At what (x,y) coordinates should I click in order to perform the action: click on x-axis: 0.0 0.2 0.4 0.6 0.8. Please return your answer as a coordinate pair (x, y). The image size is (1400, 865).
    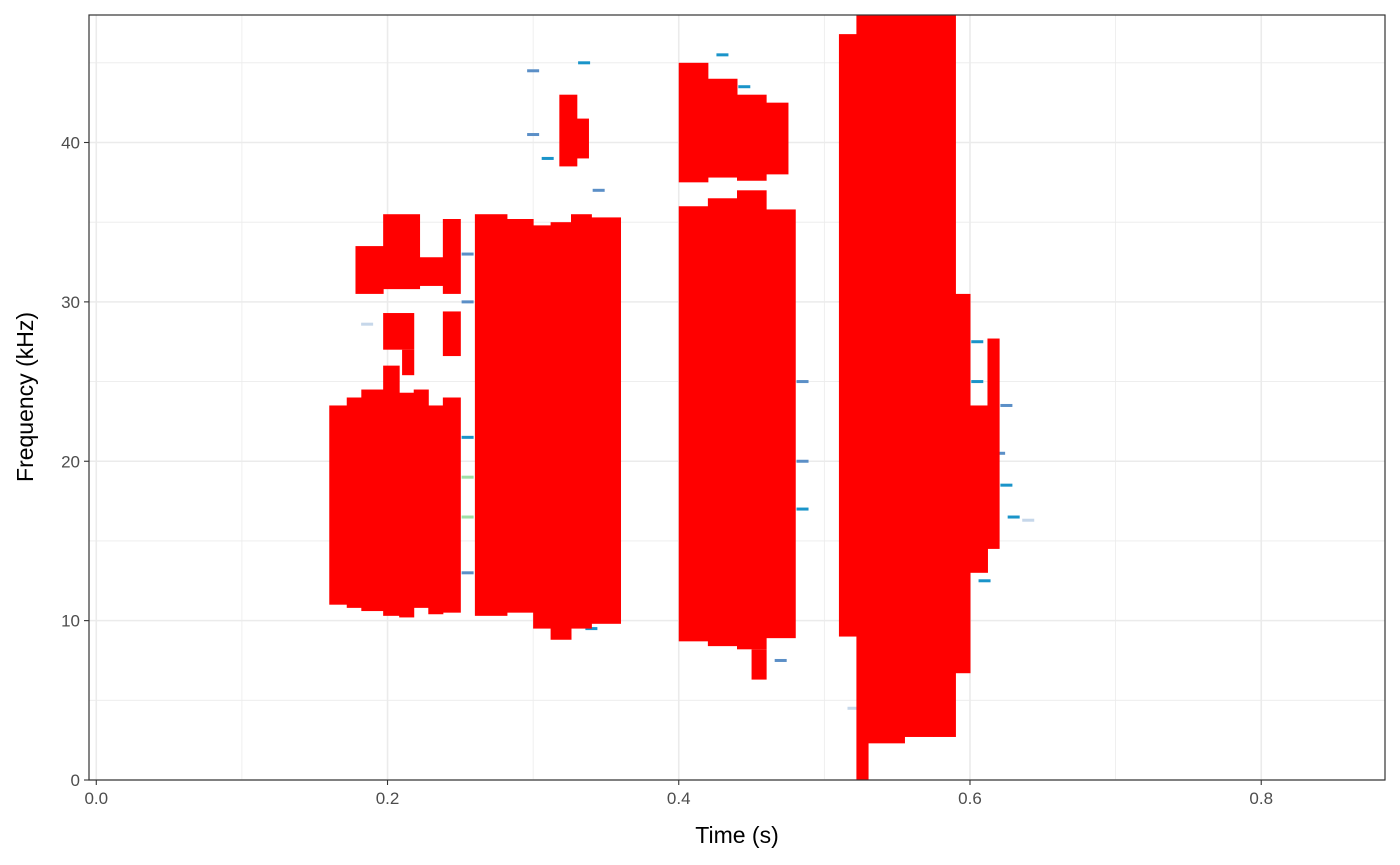
    Looking at the image, I should click on (678, 794).